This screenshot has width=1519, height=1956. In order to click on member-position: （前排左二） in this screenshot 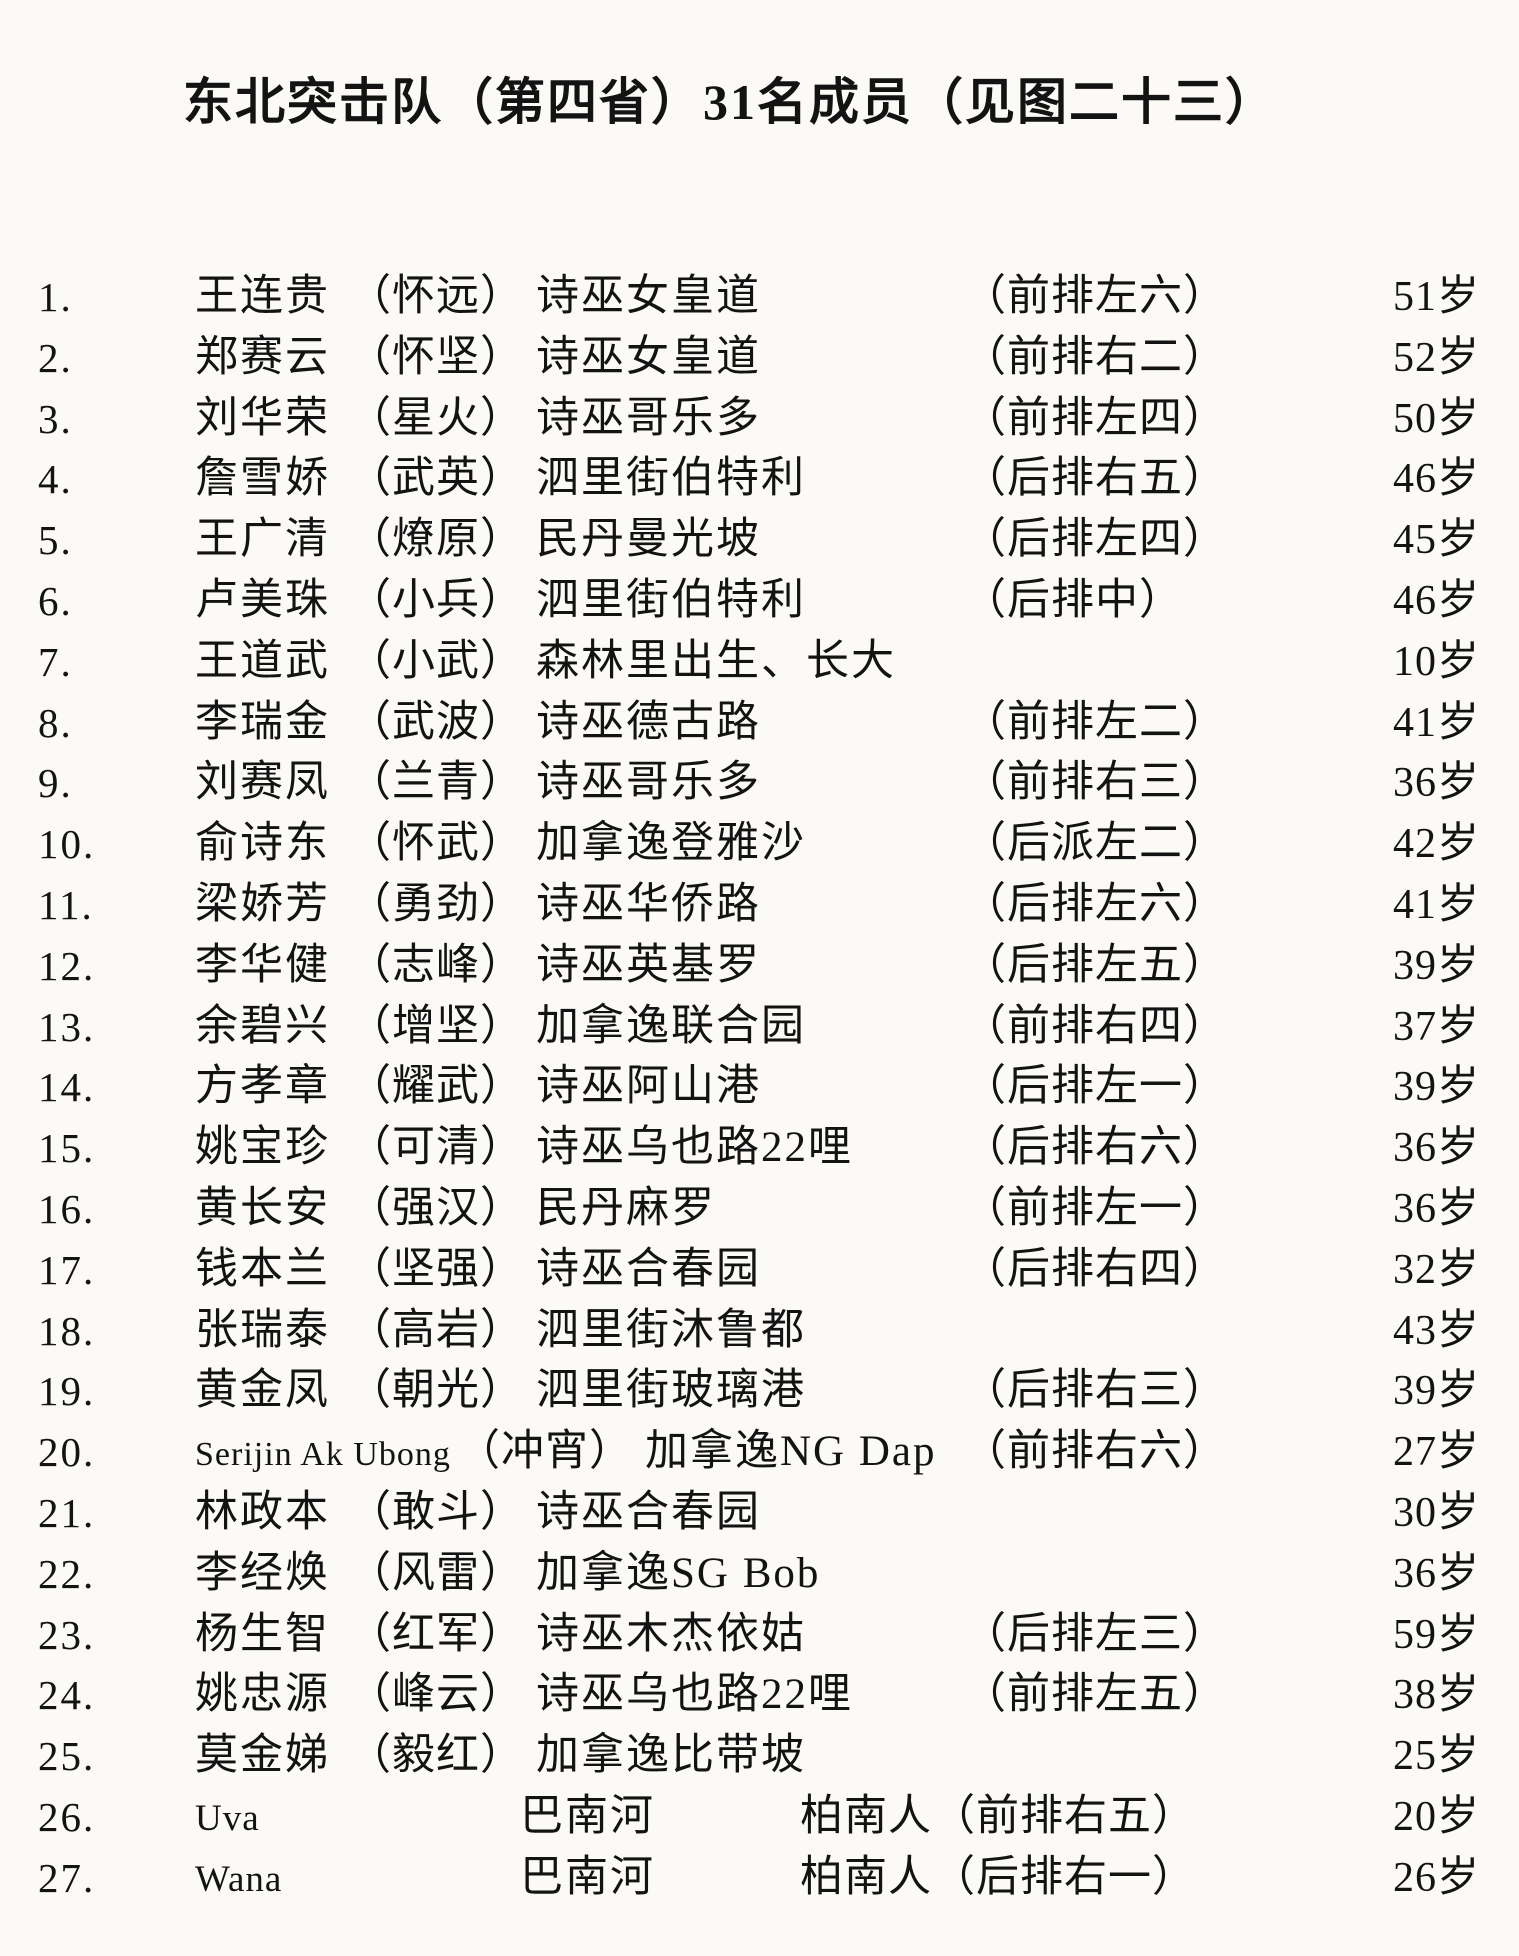, I will do `click(1095, 722)`.